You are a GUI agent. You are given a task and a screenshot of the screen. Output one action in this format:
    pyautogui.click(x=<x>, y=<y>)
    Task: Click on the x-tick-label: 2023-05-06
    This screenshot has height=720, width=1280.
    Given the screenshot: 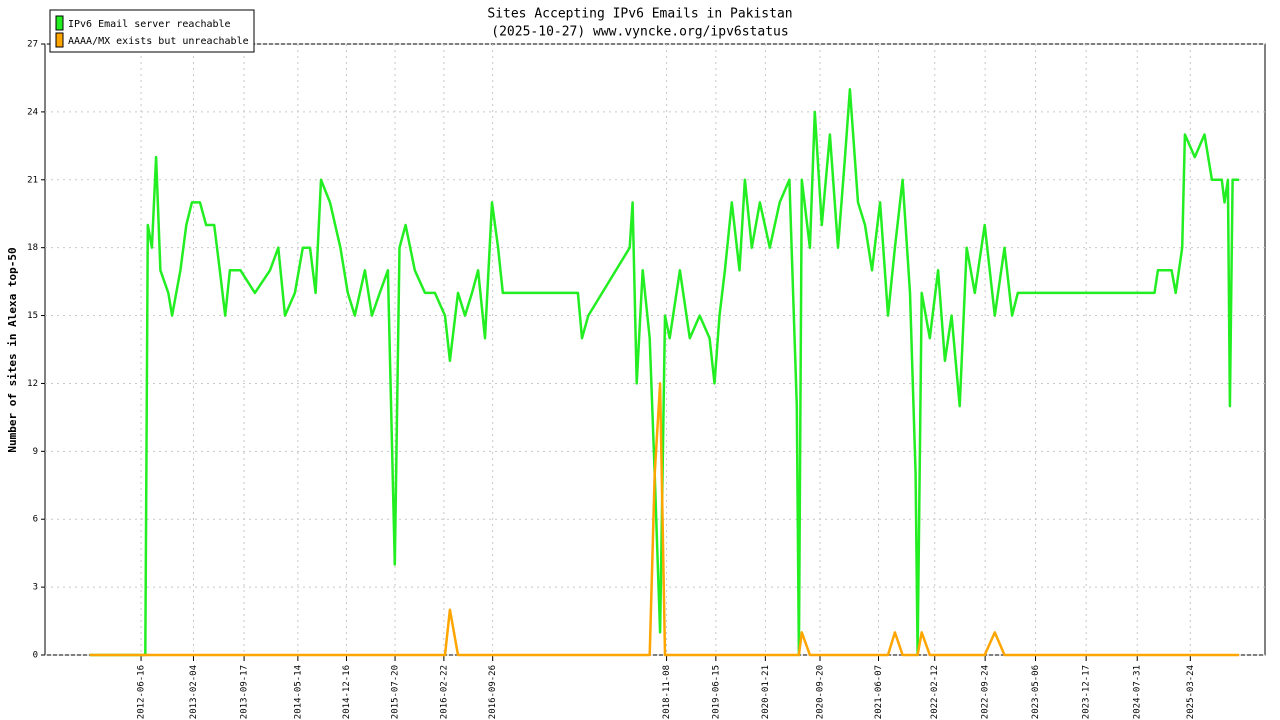 What is the action you would take?
    pyautogui.click(x=1036, y=692)
    